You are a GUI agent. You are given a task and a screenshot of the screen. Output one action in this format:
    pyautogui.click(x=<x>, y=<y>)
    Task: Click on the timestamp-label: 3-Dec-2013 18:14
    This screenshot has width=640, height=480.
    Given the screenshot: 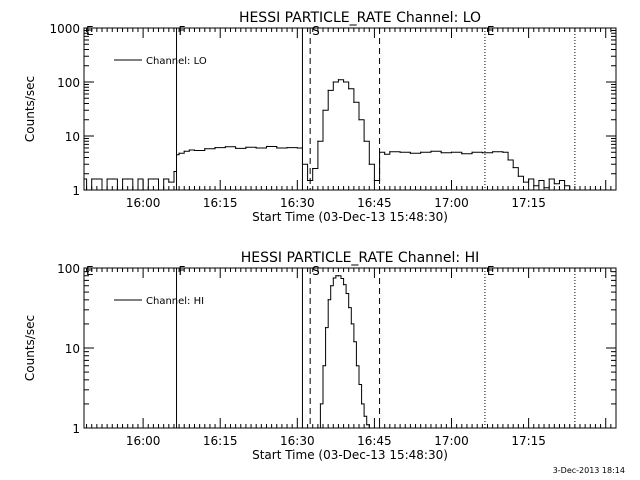 What is the action you would take?
    pyautogui.click(x=589, y=470)
    